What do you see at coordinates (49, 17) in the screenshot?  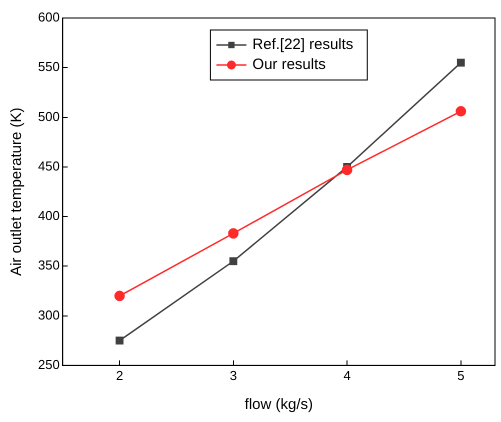 I see `y-tick-label: 600` at bounding box center [49, 17].